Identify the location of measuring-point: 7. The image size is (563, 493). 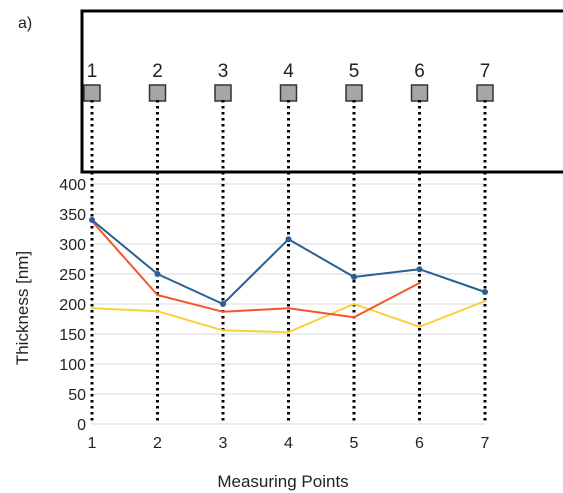
(485, 81).